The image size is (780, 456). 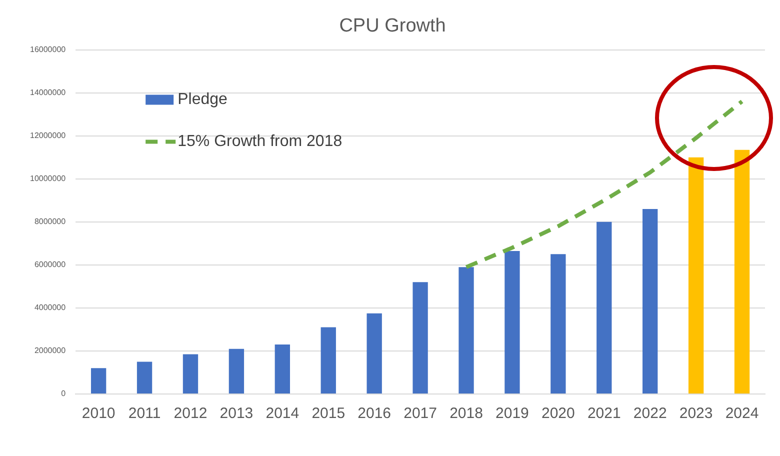 What do you see at coordinates (260, 141) in the screenshot?
I see `legend-label: 15% Growth from 2018` at bounding box center [260, 141].